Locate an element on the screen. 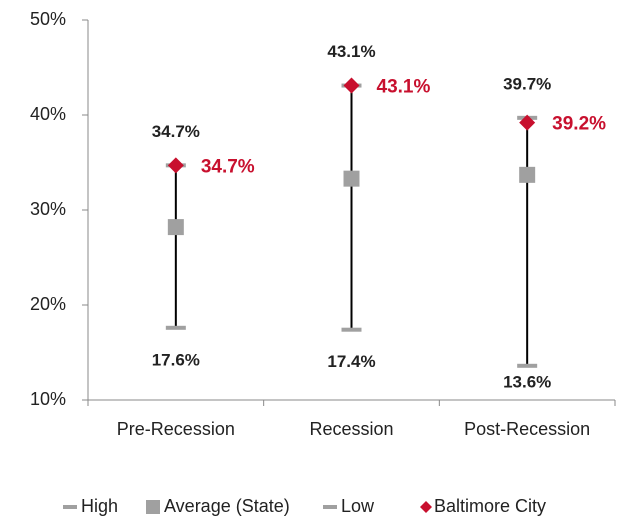 Image resolution: width=631 pixels, height=521 pixels. legend-label: Baltimore City is located at coordinates (490, 506).